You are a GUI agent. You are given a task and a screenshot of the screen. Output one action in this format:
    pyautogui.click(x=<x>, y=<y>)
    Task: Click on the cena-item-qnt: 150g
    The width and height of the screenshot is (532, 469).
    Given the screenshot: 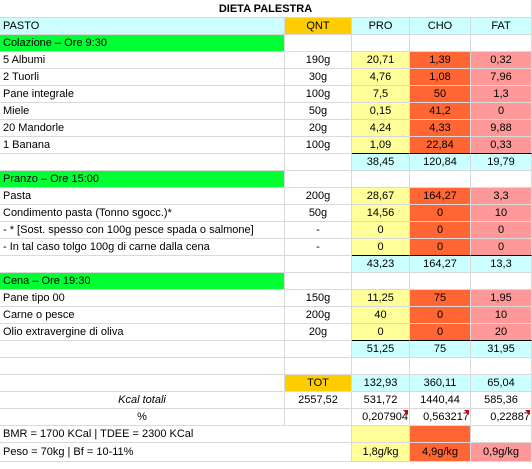 What is the action you would take?
    pyautogui.click(x=318, y=298)
    